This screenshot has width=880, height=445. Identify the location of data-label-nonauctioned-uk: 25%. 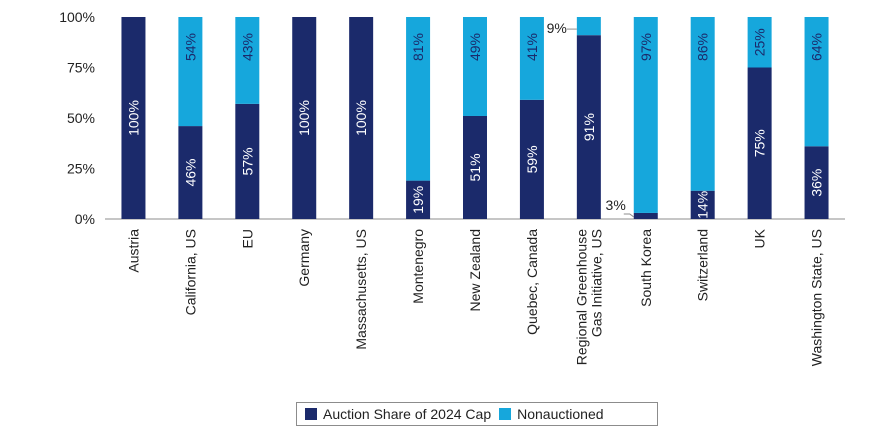
(760, 42).